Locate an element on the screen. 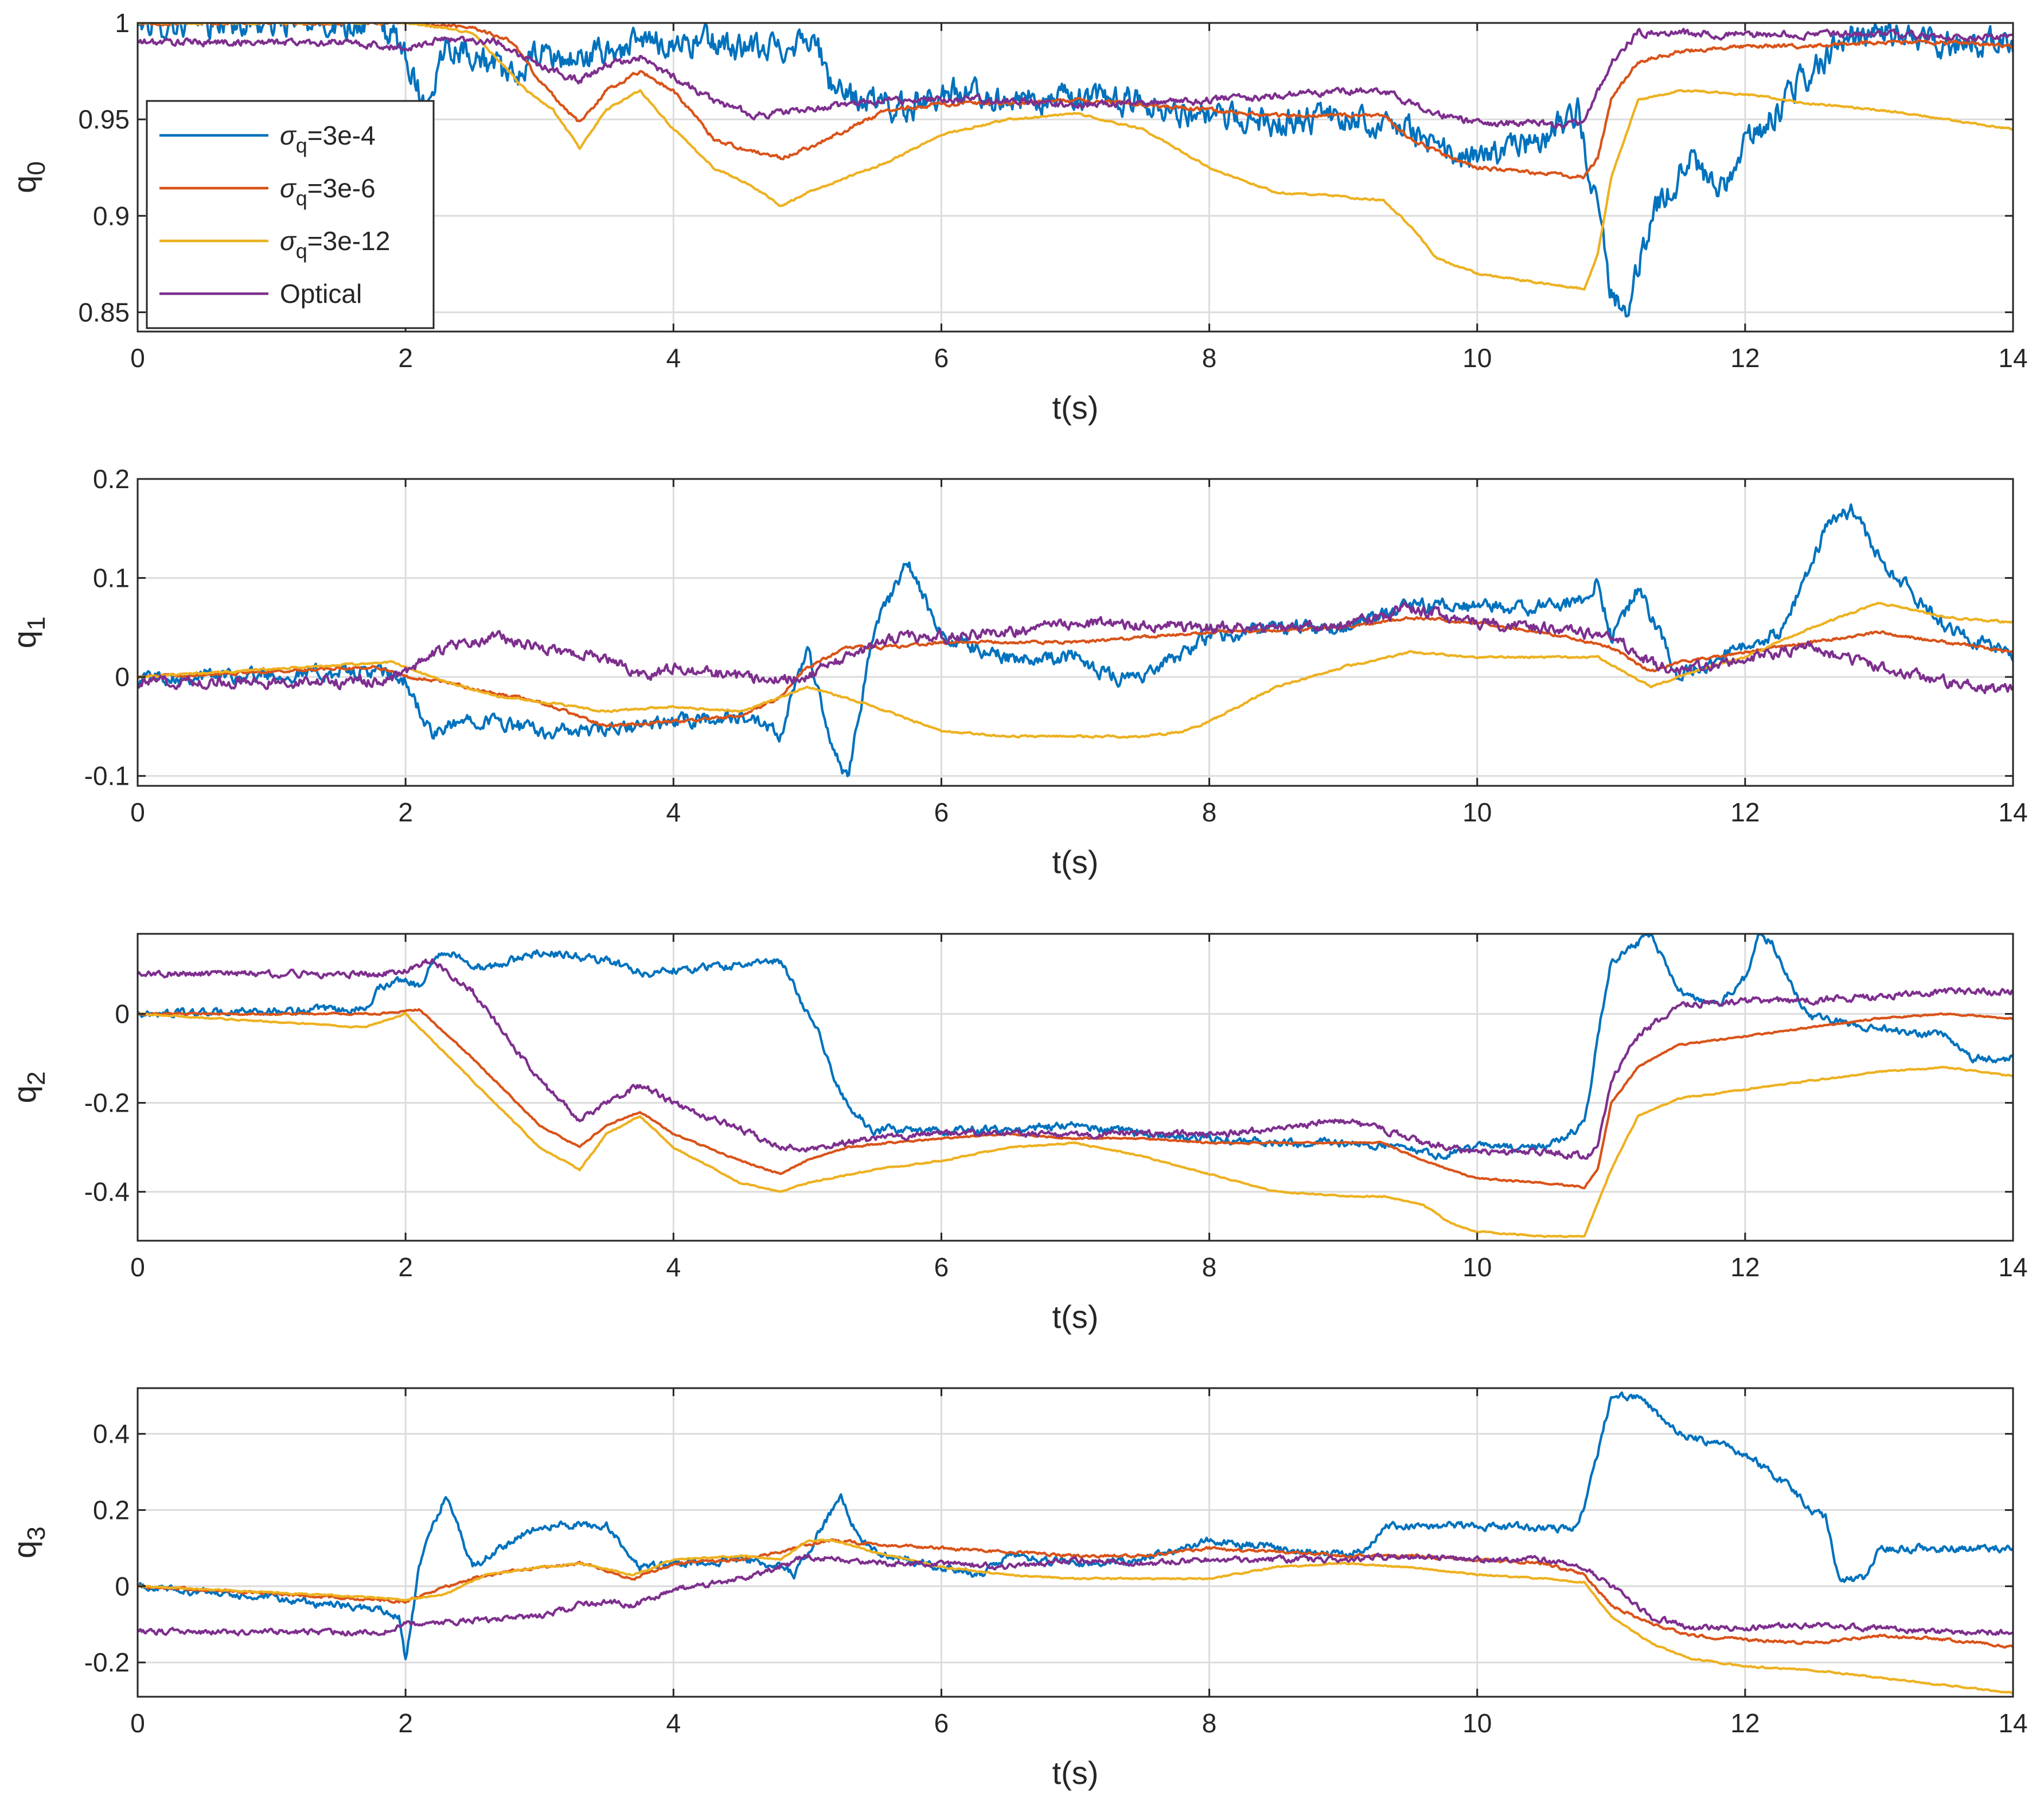 The height and width of the screenshot is (1804, 2044). y-axis-label: q0 is located at coordinates (28, 177).